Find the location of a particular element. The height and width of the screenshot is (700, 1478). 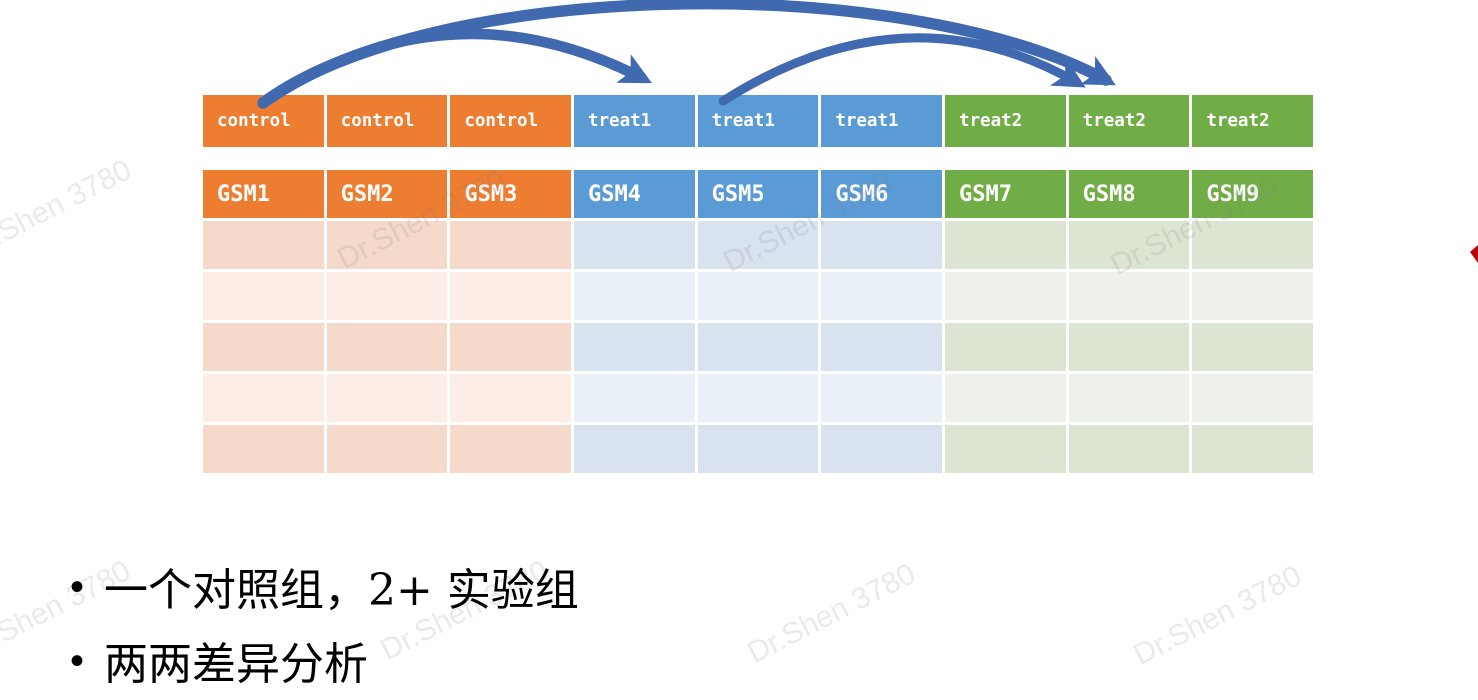

sample-header-cell: GSM2 is located at coordinates (387, 194).